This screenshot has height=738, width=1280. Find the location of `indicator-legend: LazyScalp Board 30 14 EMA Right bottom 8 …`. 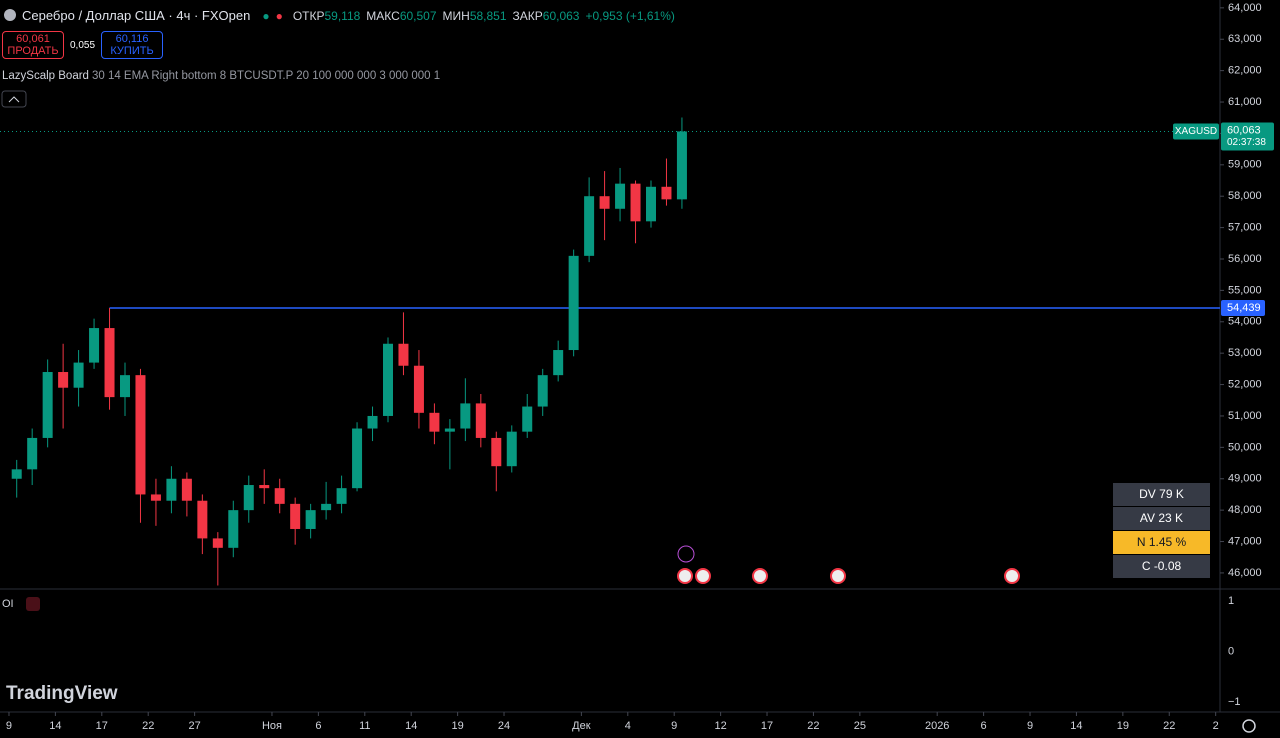

indicator-legend: LazyScalp Board 30 14 EMA Right bottom 8 … is located at coordinates (221, 76).